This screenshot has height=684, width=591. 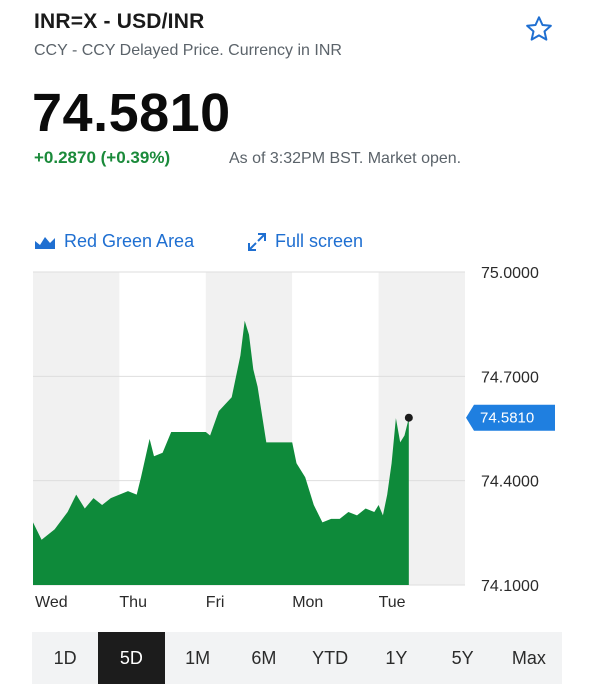 I want to click on range-button: 1Y, so click(x=396, y=657).